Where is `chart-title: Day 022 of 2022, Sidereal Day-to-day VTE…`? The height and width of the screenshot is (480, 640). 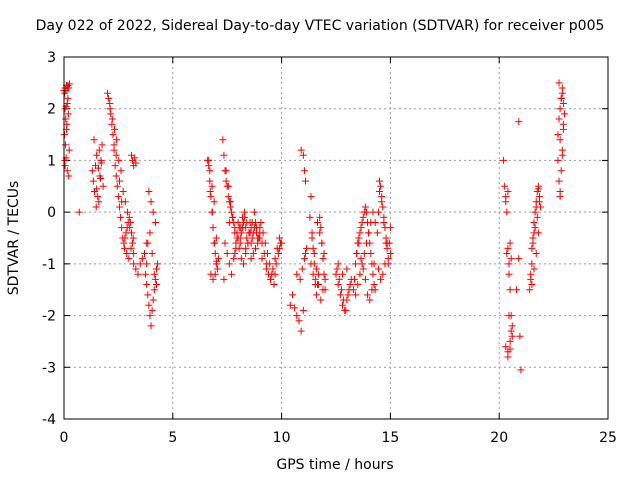
chart-title: Day 022 of 2022, Sidereal Day-to-day VTE… is located at coordinates (320, 26).